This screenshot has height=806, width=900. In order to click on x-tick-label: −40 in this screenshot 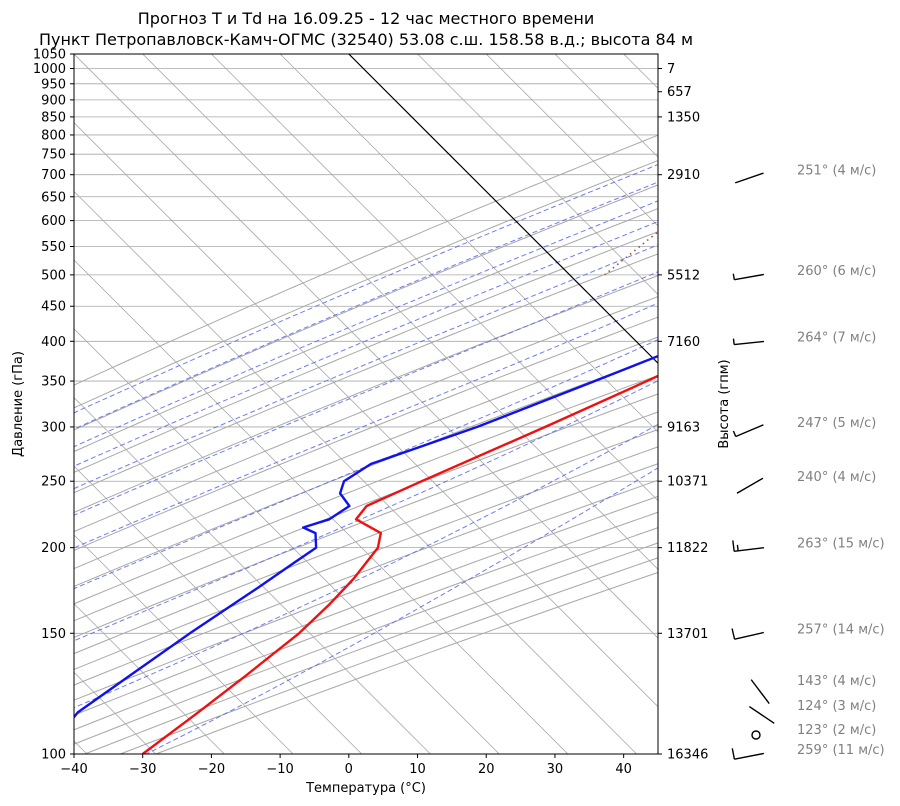, I will do `click(73, 769)`.